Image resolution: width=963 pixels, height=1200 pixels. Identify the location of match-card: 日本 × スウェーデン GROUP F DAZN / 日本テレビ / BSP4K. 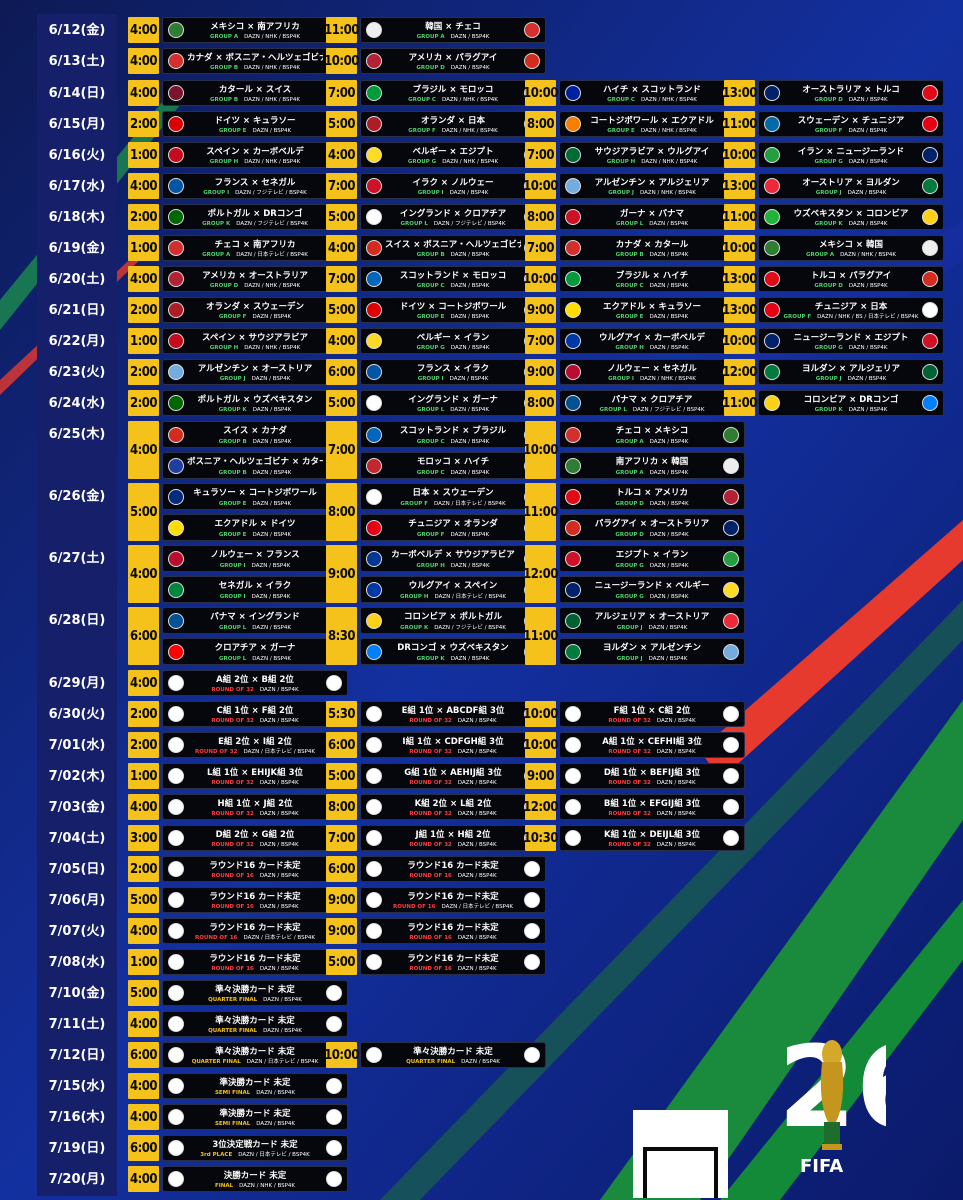
(453, 496).